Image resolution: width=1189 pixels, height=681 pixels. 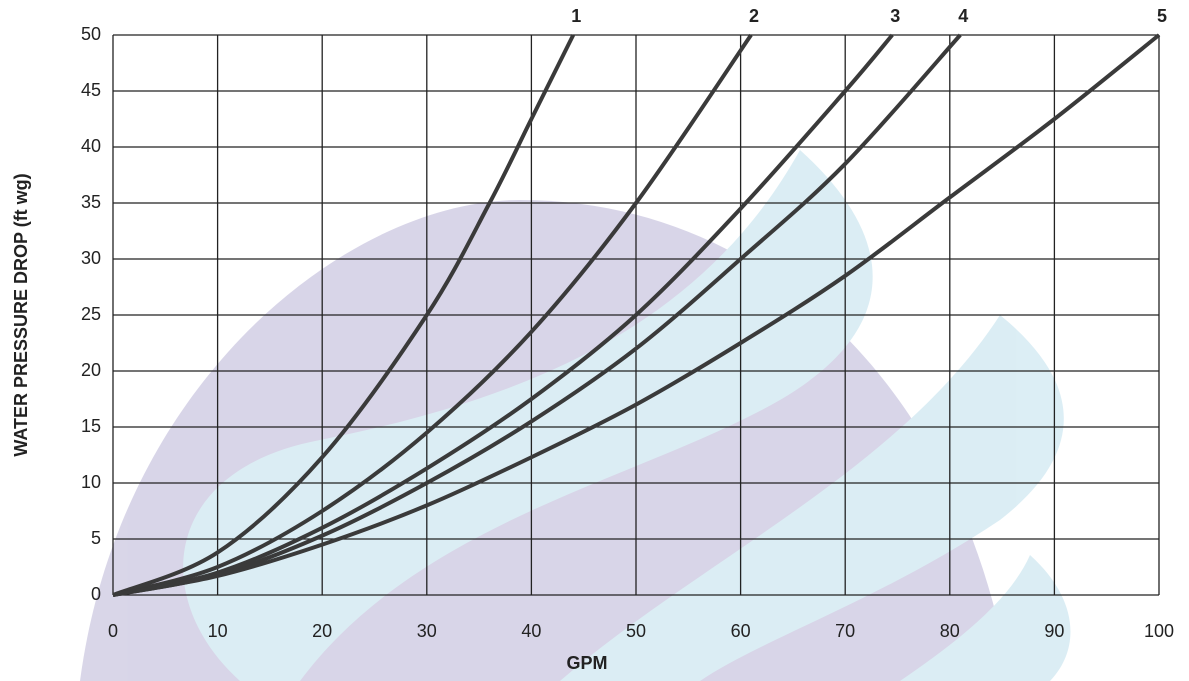 I want to click on legend-label: 1, so click(x=576, y=16).